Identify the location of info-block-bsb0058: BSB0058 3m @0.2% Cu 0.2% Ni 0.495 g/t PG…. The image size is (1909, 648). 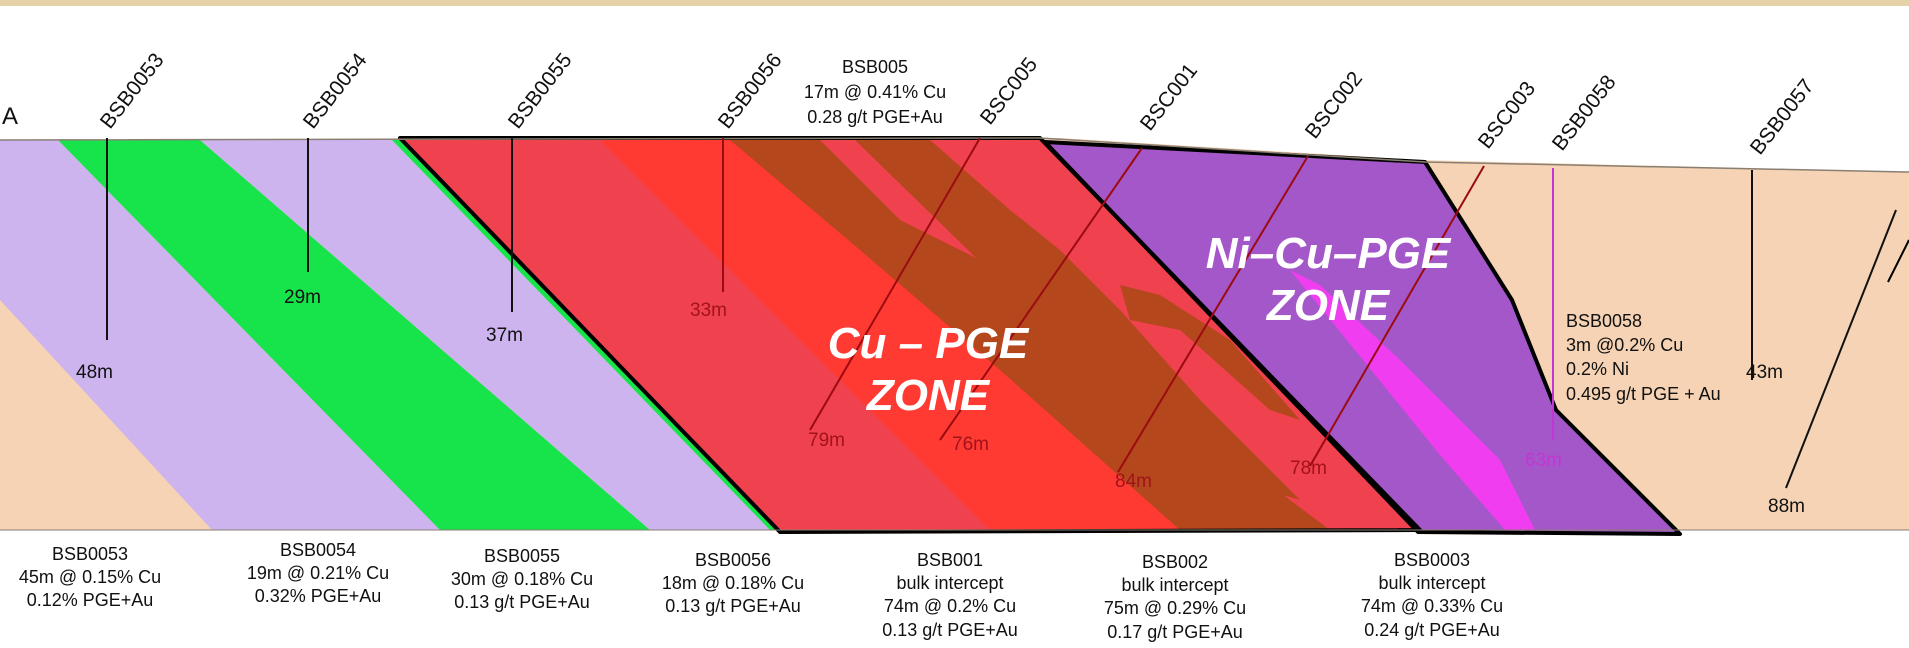
(1643, 357).